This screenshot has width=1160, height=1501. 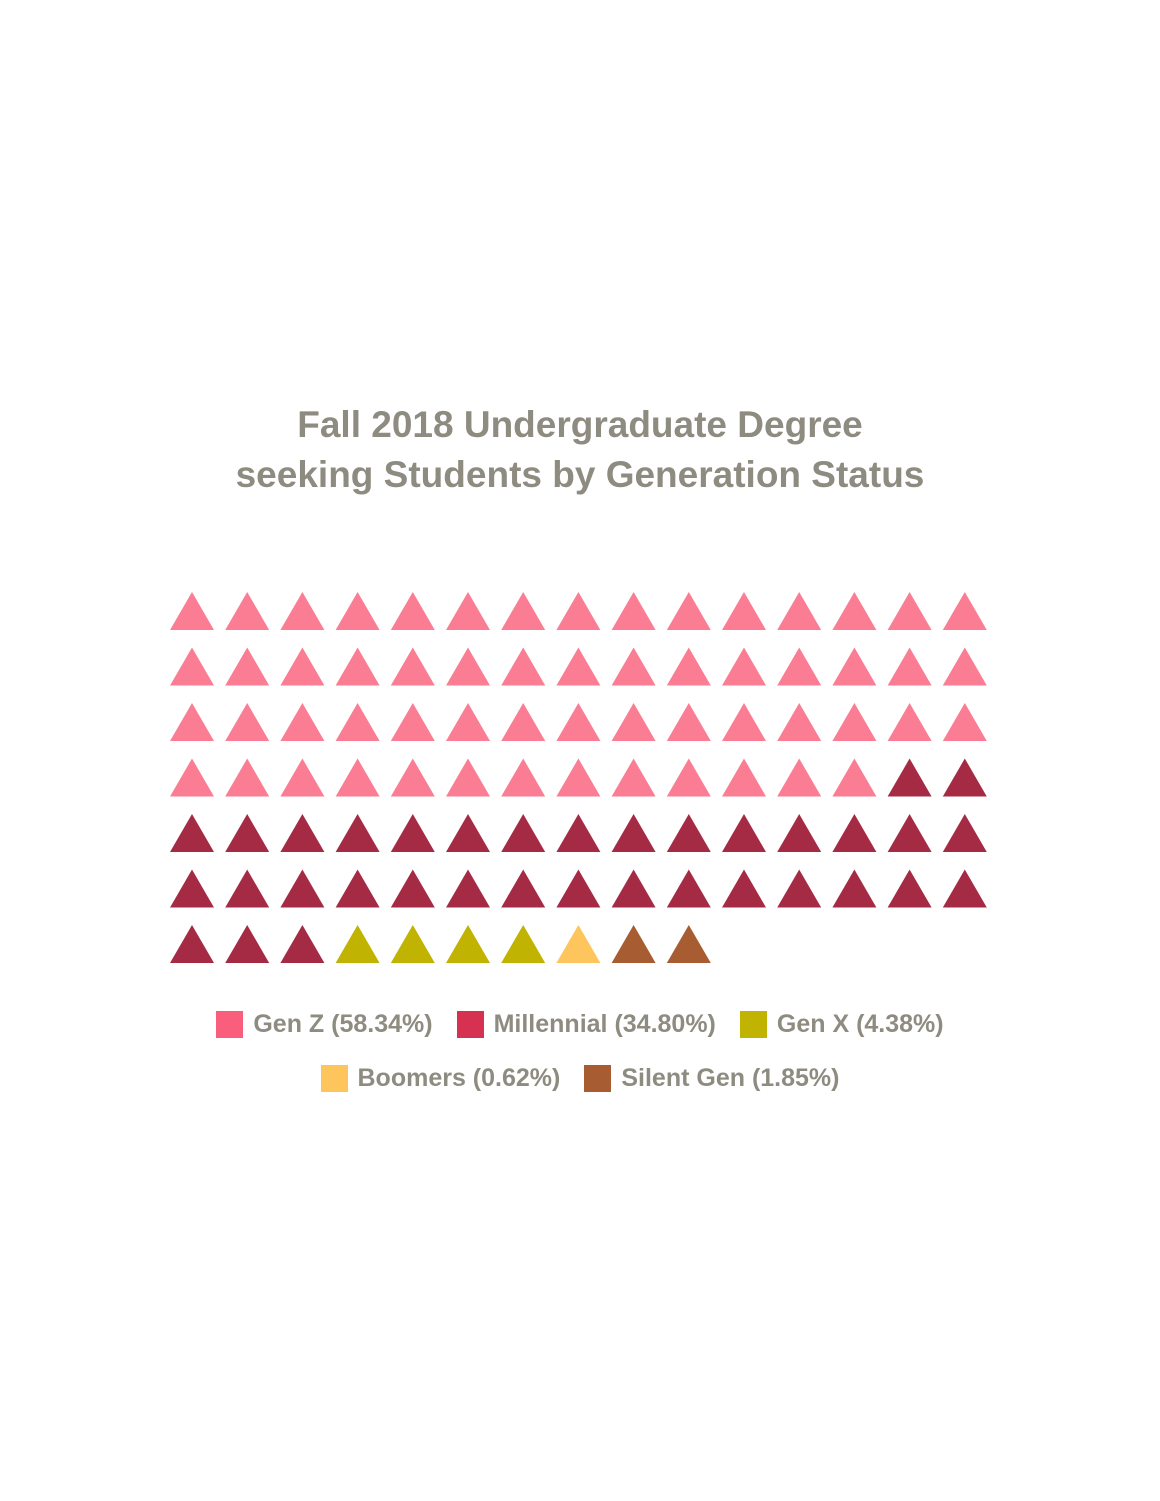 I want to click on legend-swatch-gen-x, so click(x=753, y=1024).